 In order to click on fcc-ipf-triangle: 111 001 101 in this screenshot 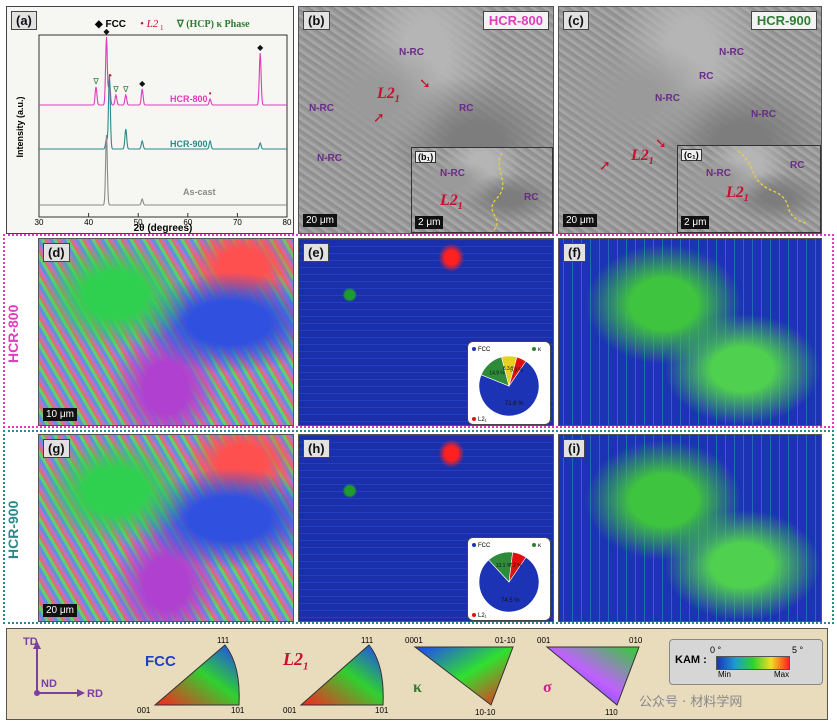, I will do `click(191, 675)`.